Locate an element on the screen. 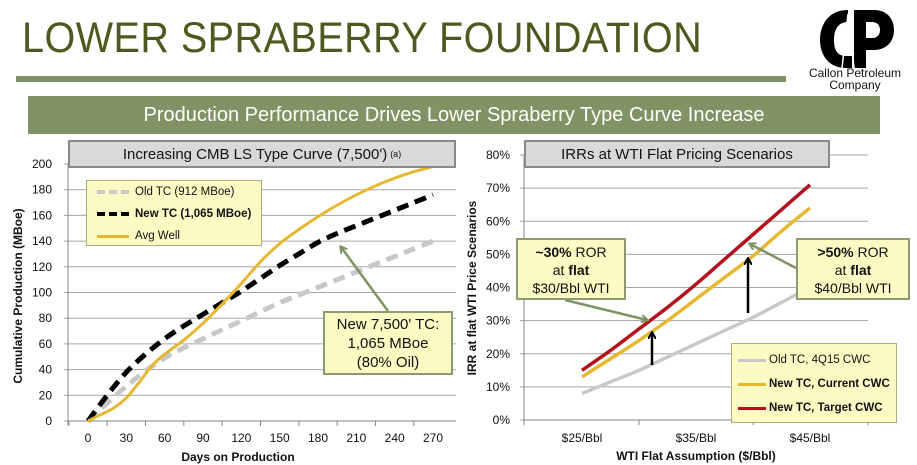 This screenshot has height=465, width=917. y-axis-title: IRR at flat WTI Price Scenarios is located at coordinates (472, 287).